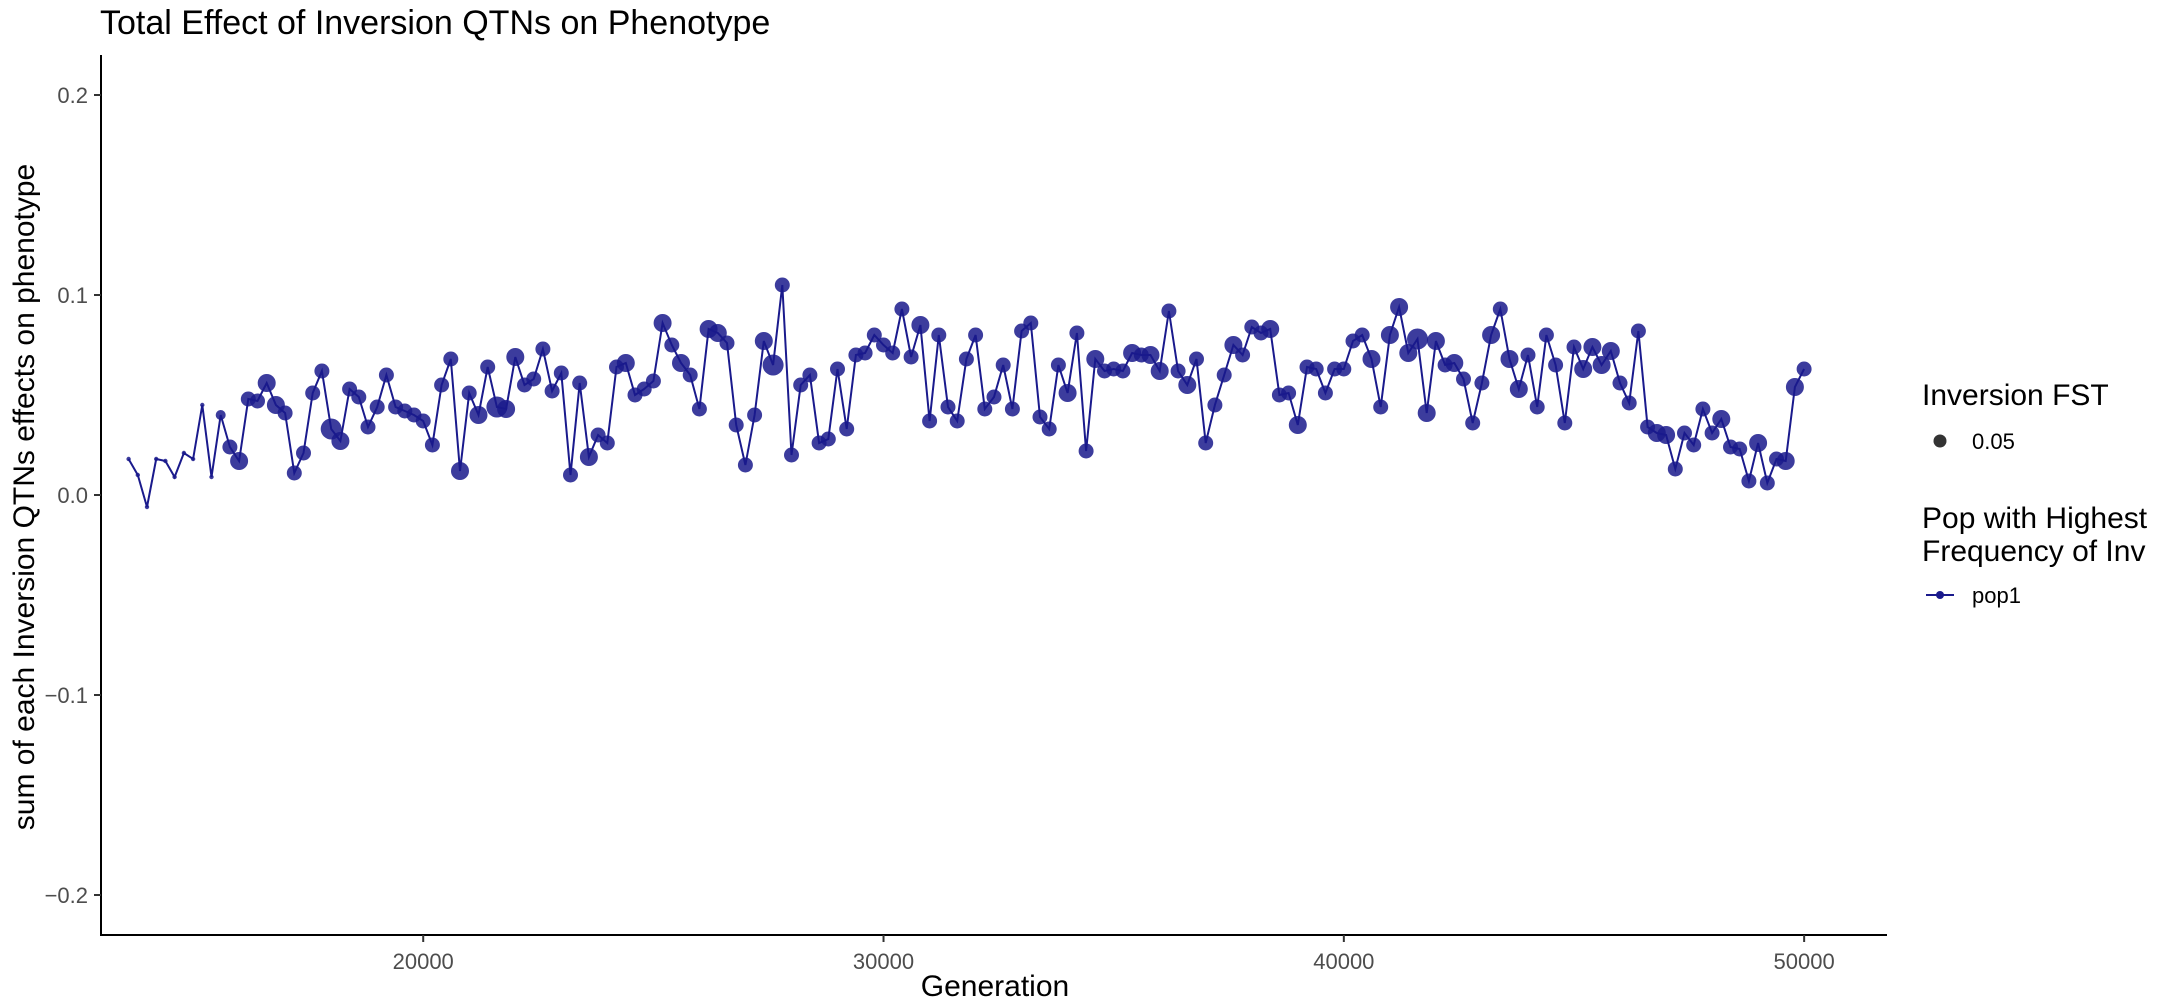  What do you see at coordinates (883, 961) in the screenshot?
I see `x-tick-label: 30000` at bounding box center [883, 961].